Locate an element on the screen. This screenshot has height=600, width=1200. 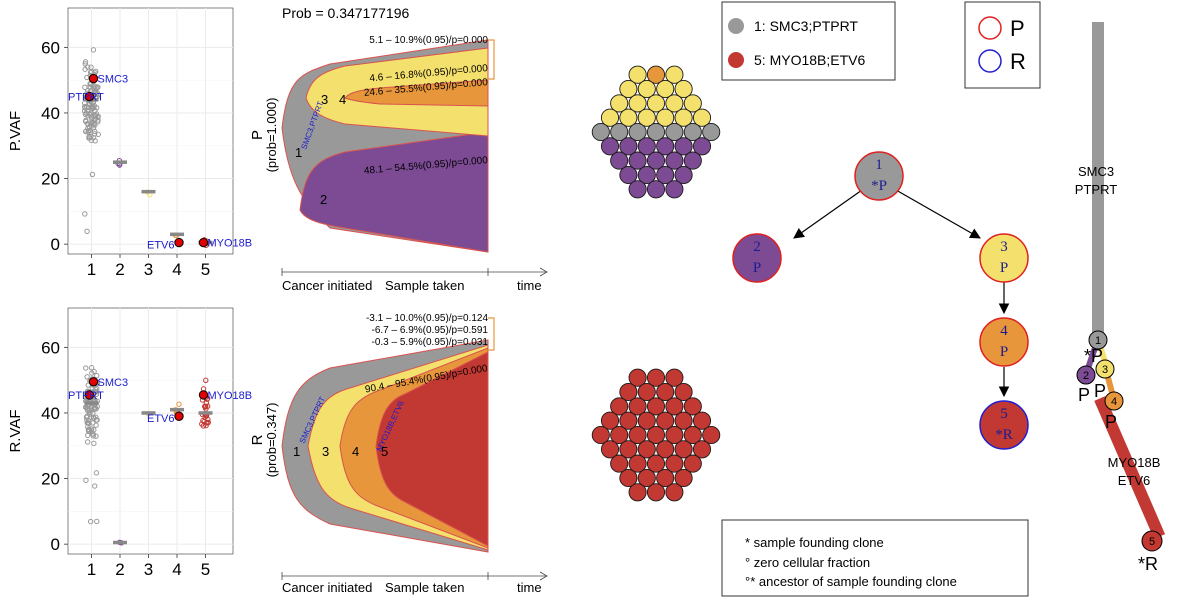
branch-label-bottom-1: MYO18B is located at coordinates (1134, 462).